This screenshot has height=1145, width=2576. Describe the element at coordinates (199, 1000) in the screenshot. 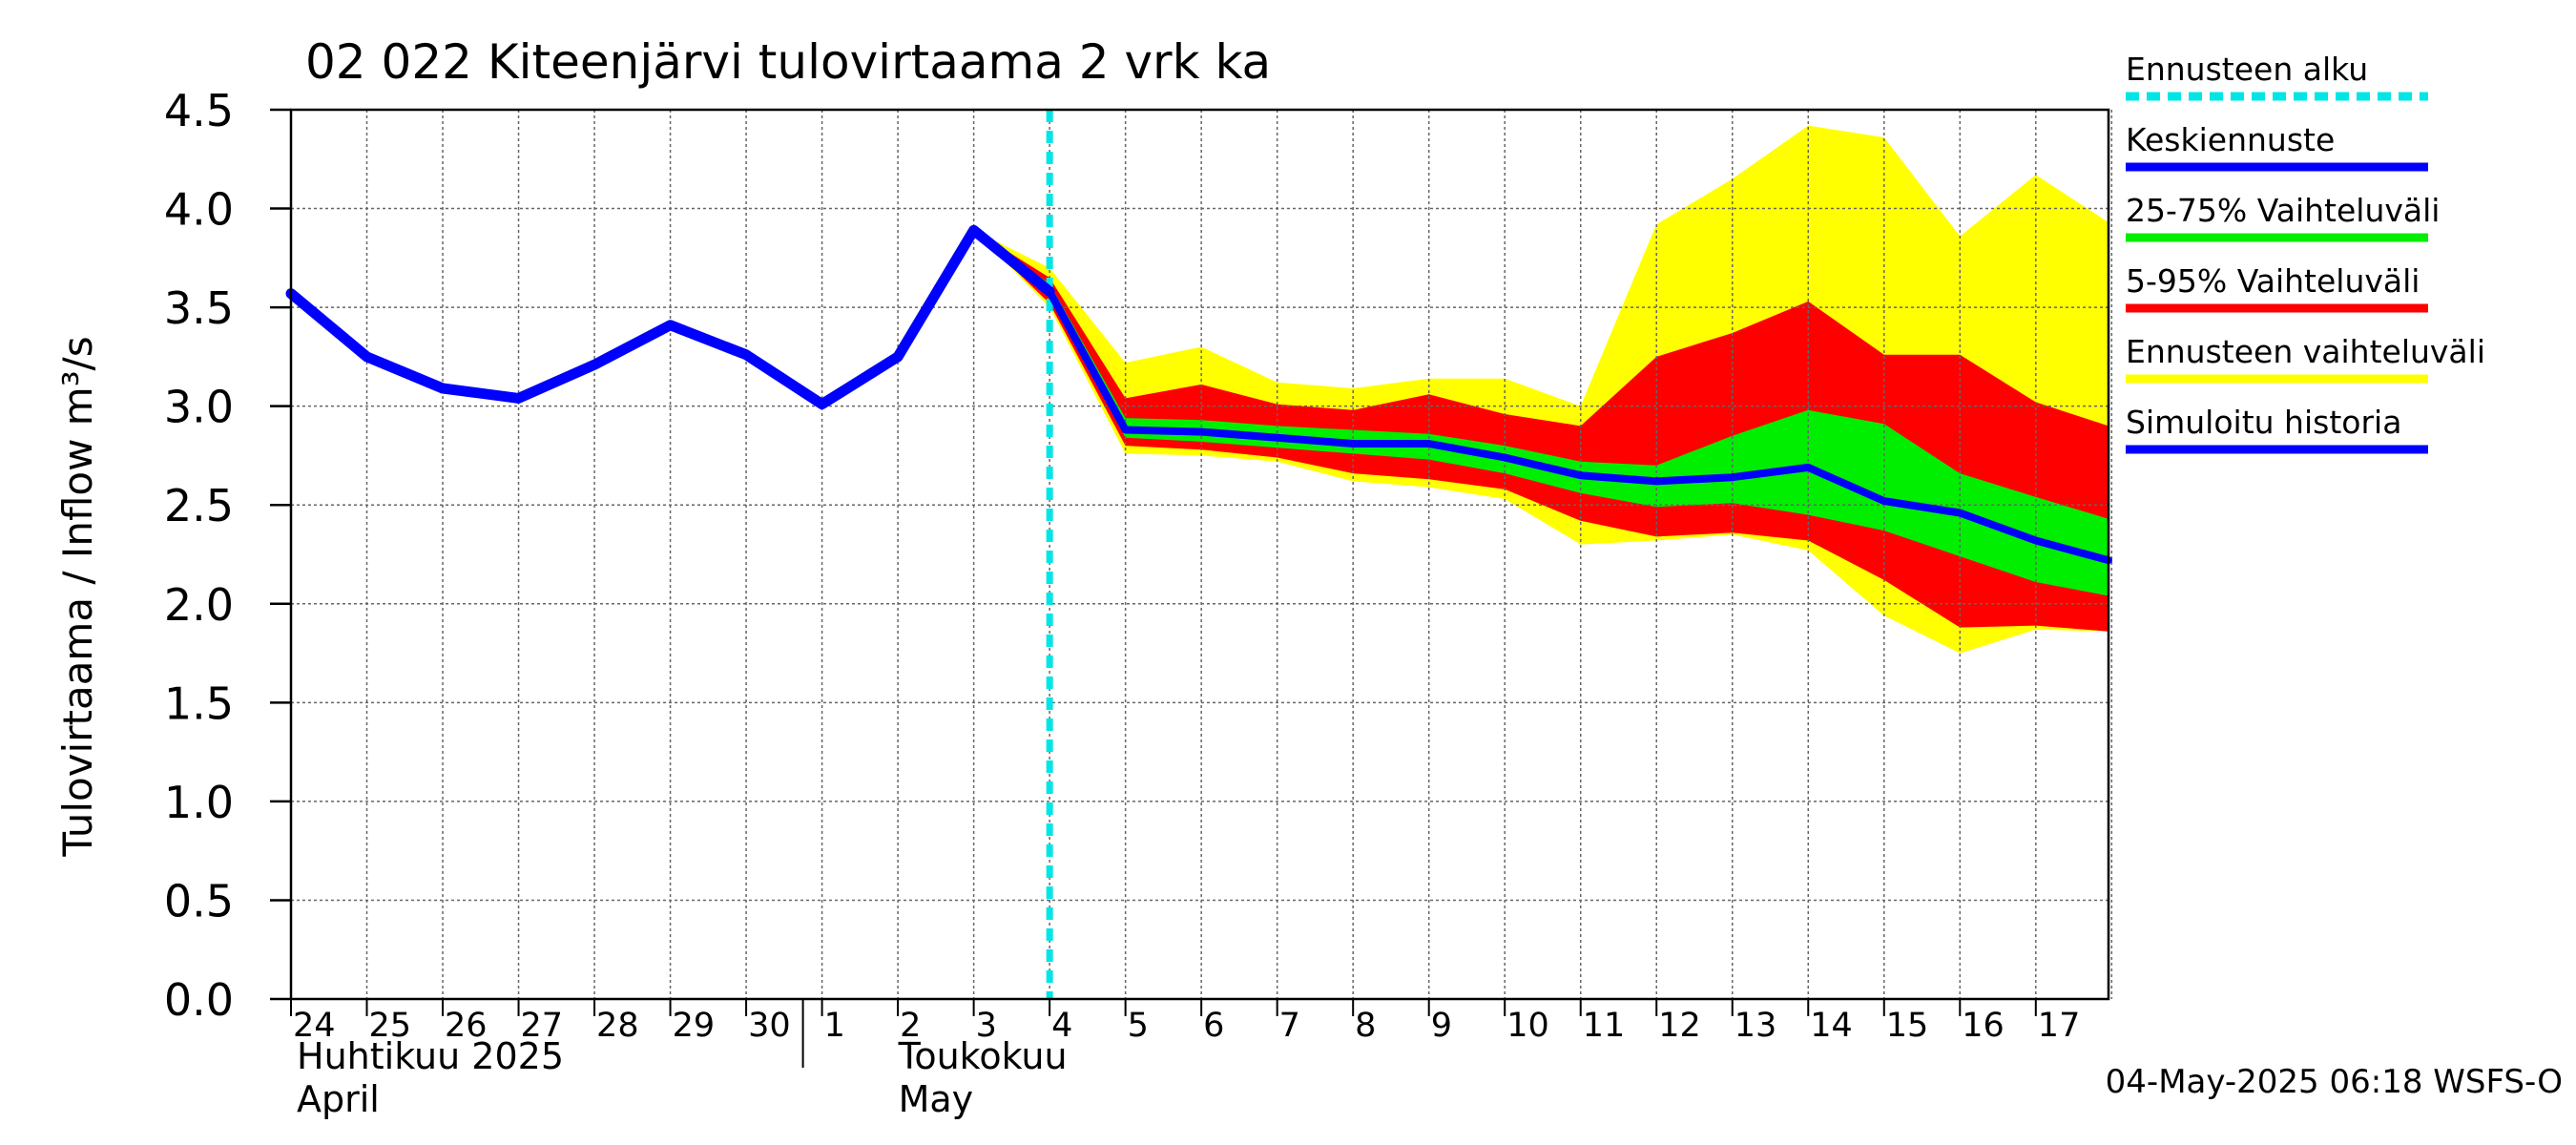

I see `y-tick-label: 0.0` at that location.